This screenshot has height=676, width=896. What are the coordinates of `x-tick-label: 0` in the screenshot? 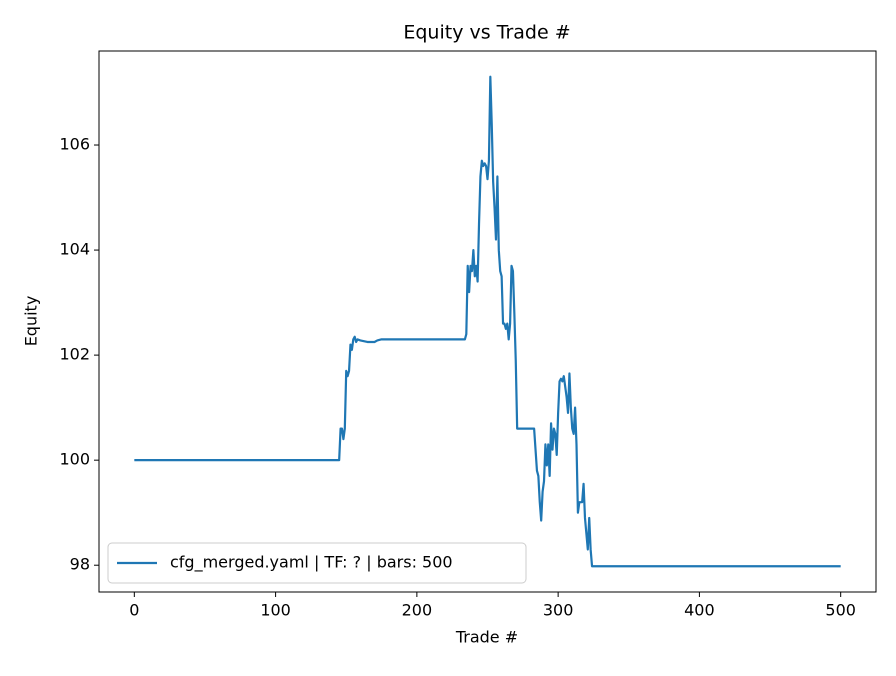 It's located at (134, 610).